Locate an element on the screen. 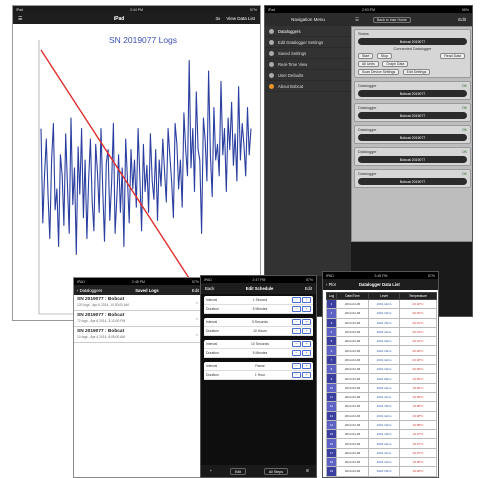 The height and width of the screenshot is (478, 503). back-button: ‹ Plot is located at coordinates (331, 284).